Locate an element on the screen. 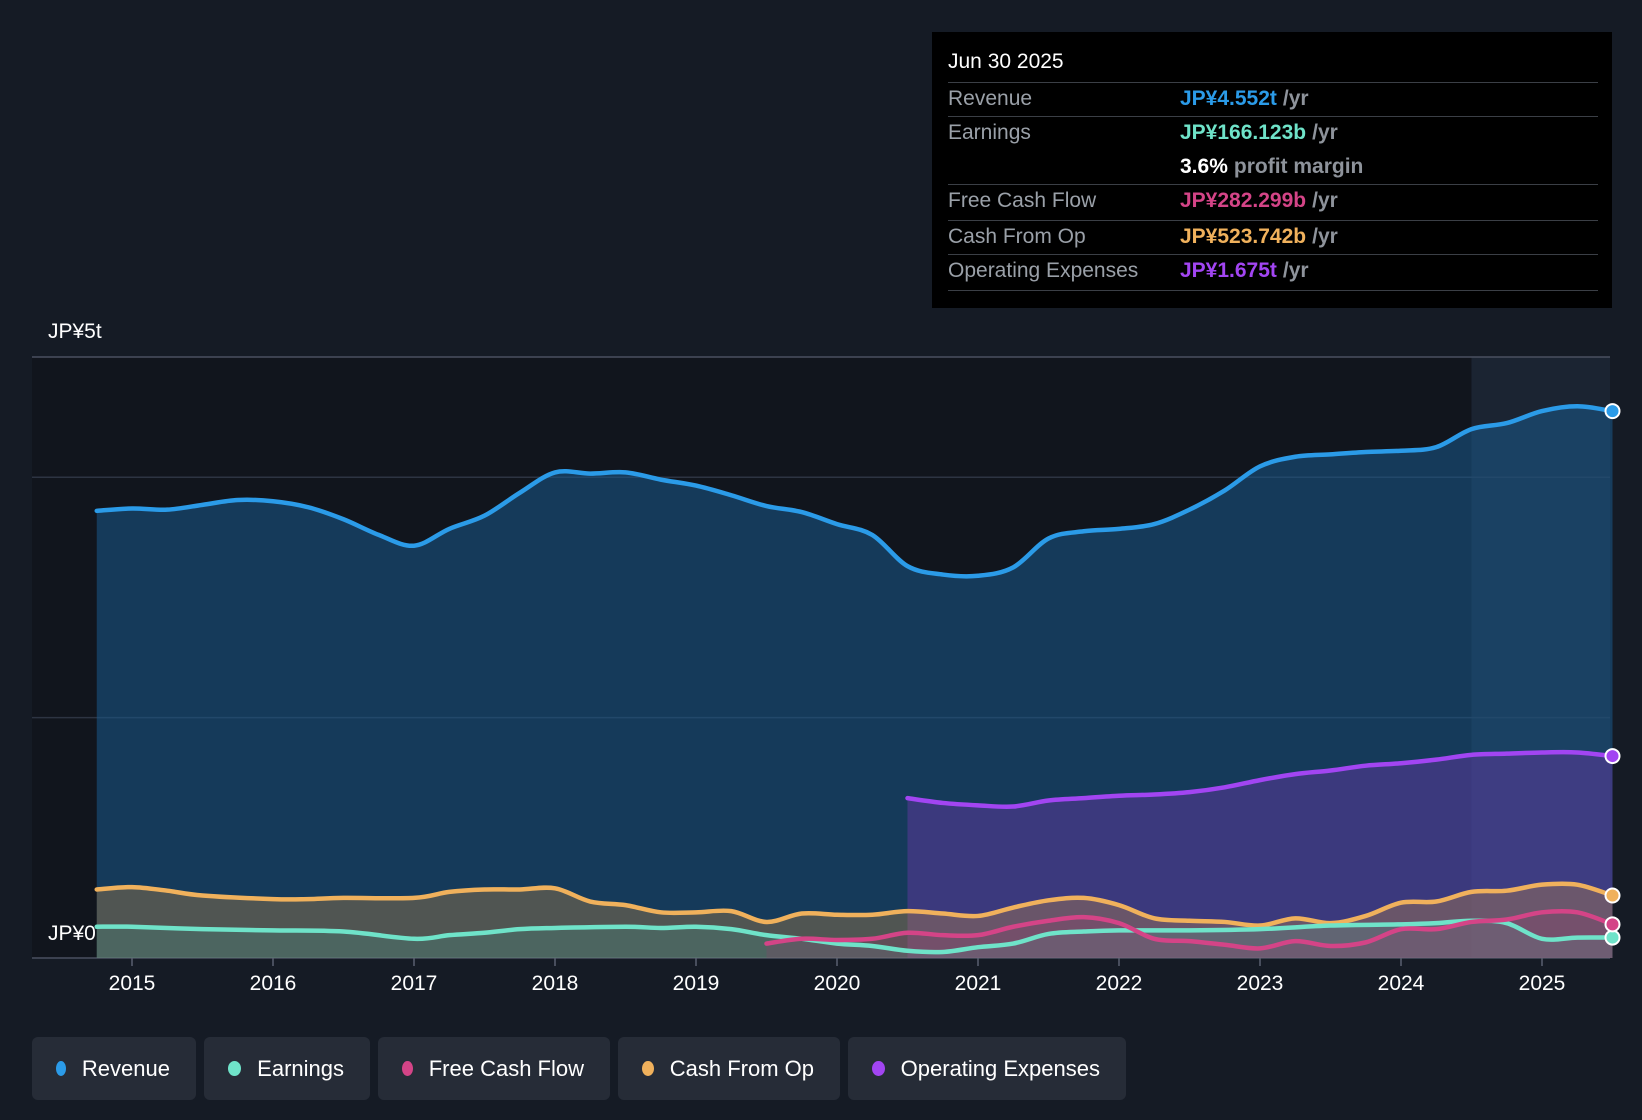 This screenshot has height=1120, width=1642. tooltip-value: JP¥1.675t/yr is located at coordinates (1244, 270).